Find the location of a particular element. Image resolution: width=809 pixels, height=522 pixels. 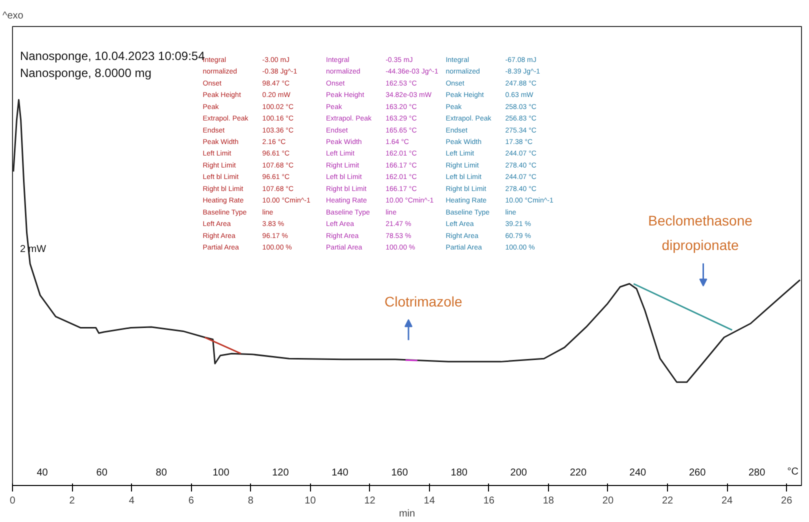

x2-tick-label: 240 is located at coordinates (638, 473).